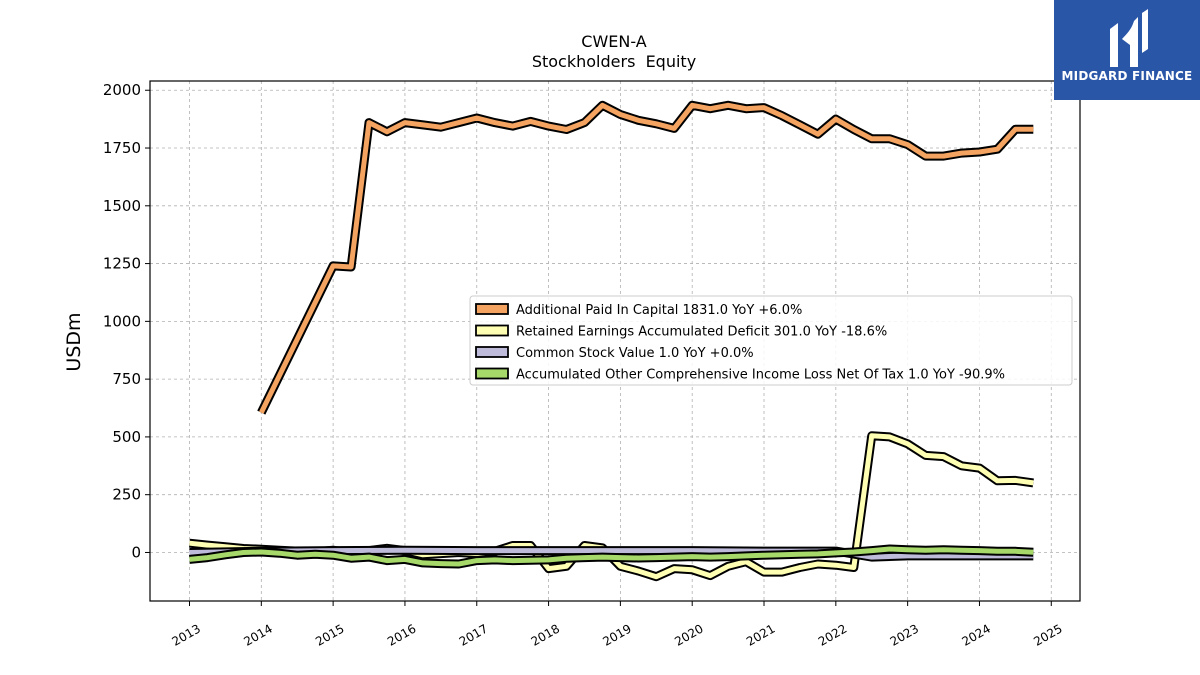 The width and height of the screenshot is (1200, 675). Describe the element at coordinates (1129, 38) in the screenshot. I see `logo-mark-icon` at that location.